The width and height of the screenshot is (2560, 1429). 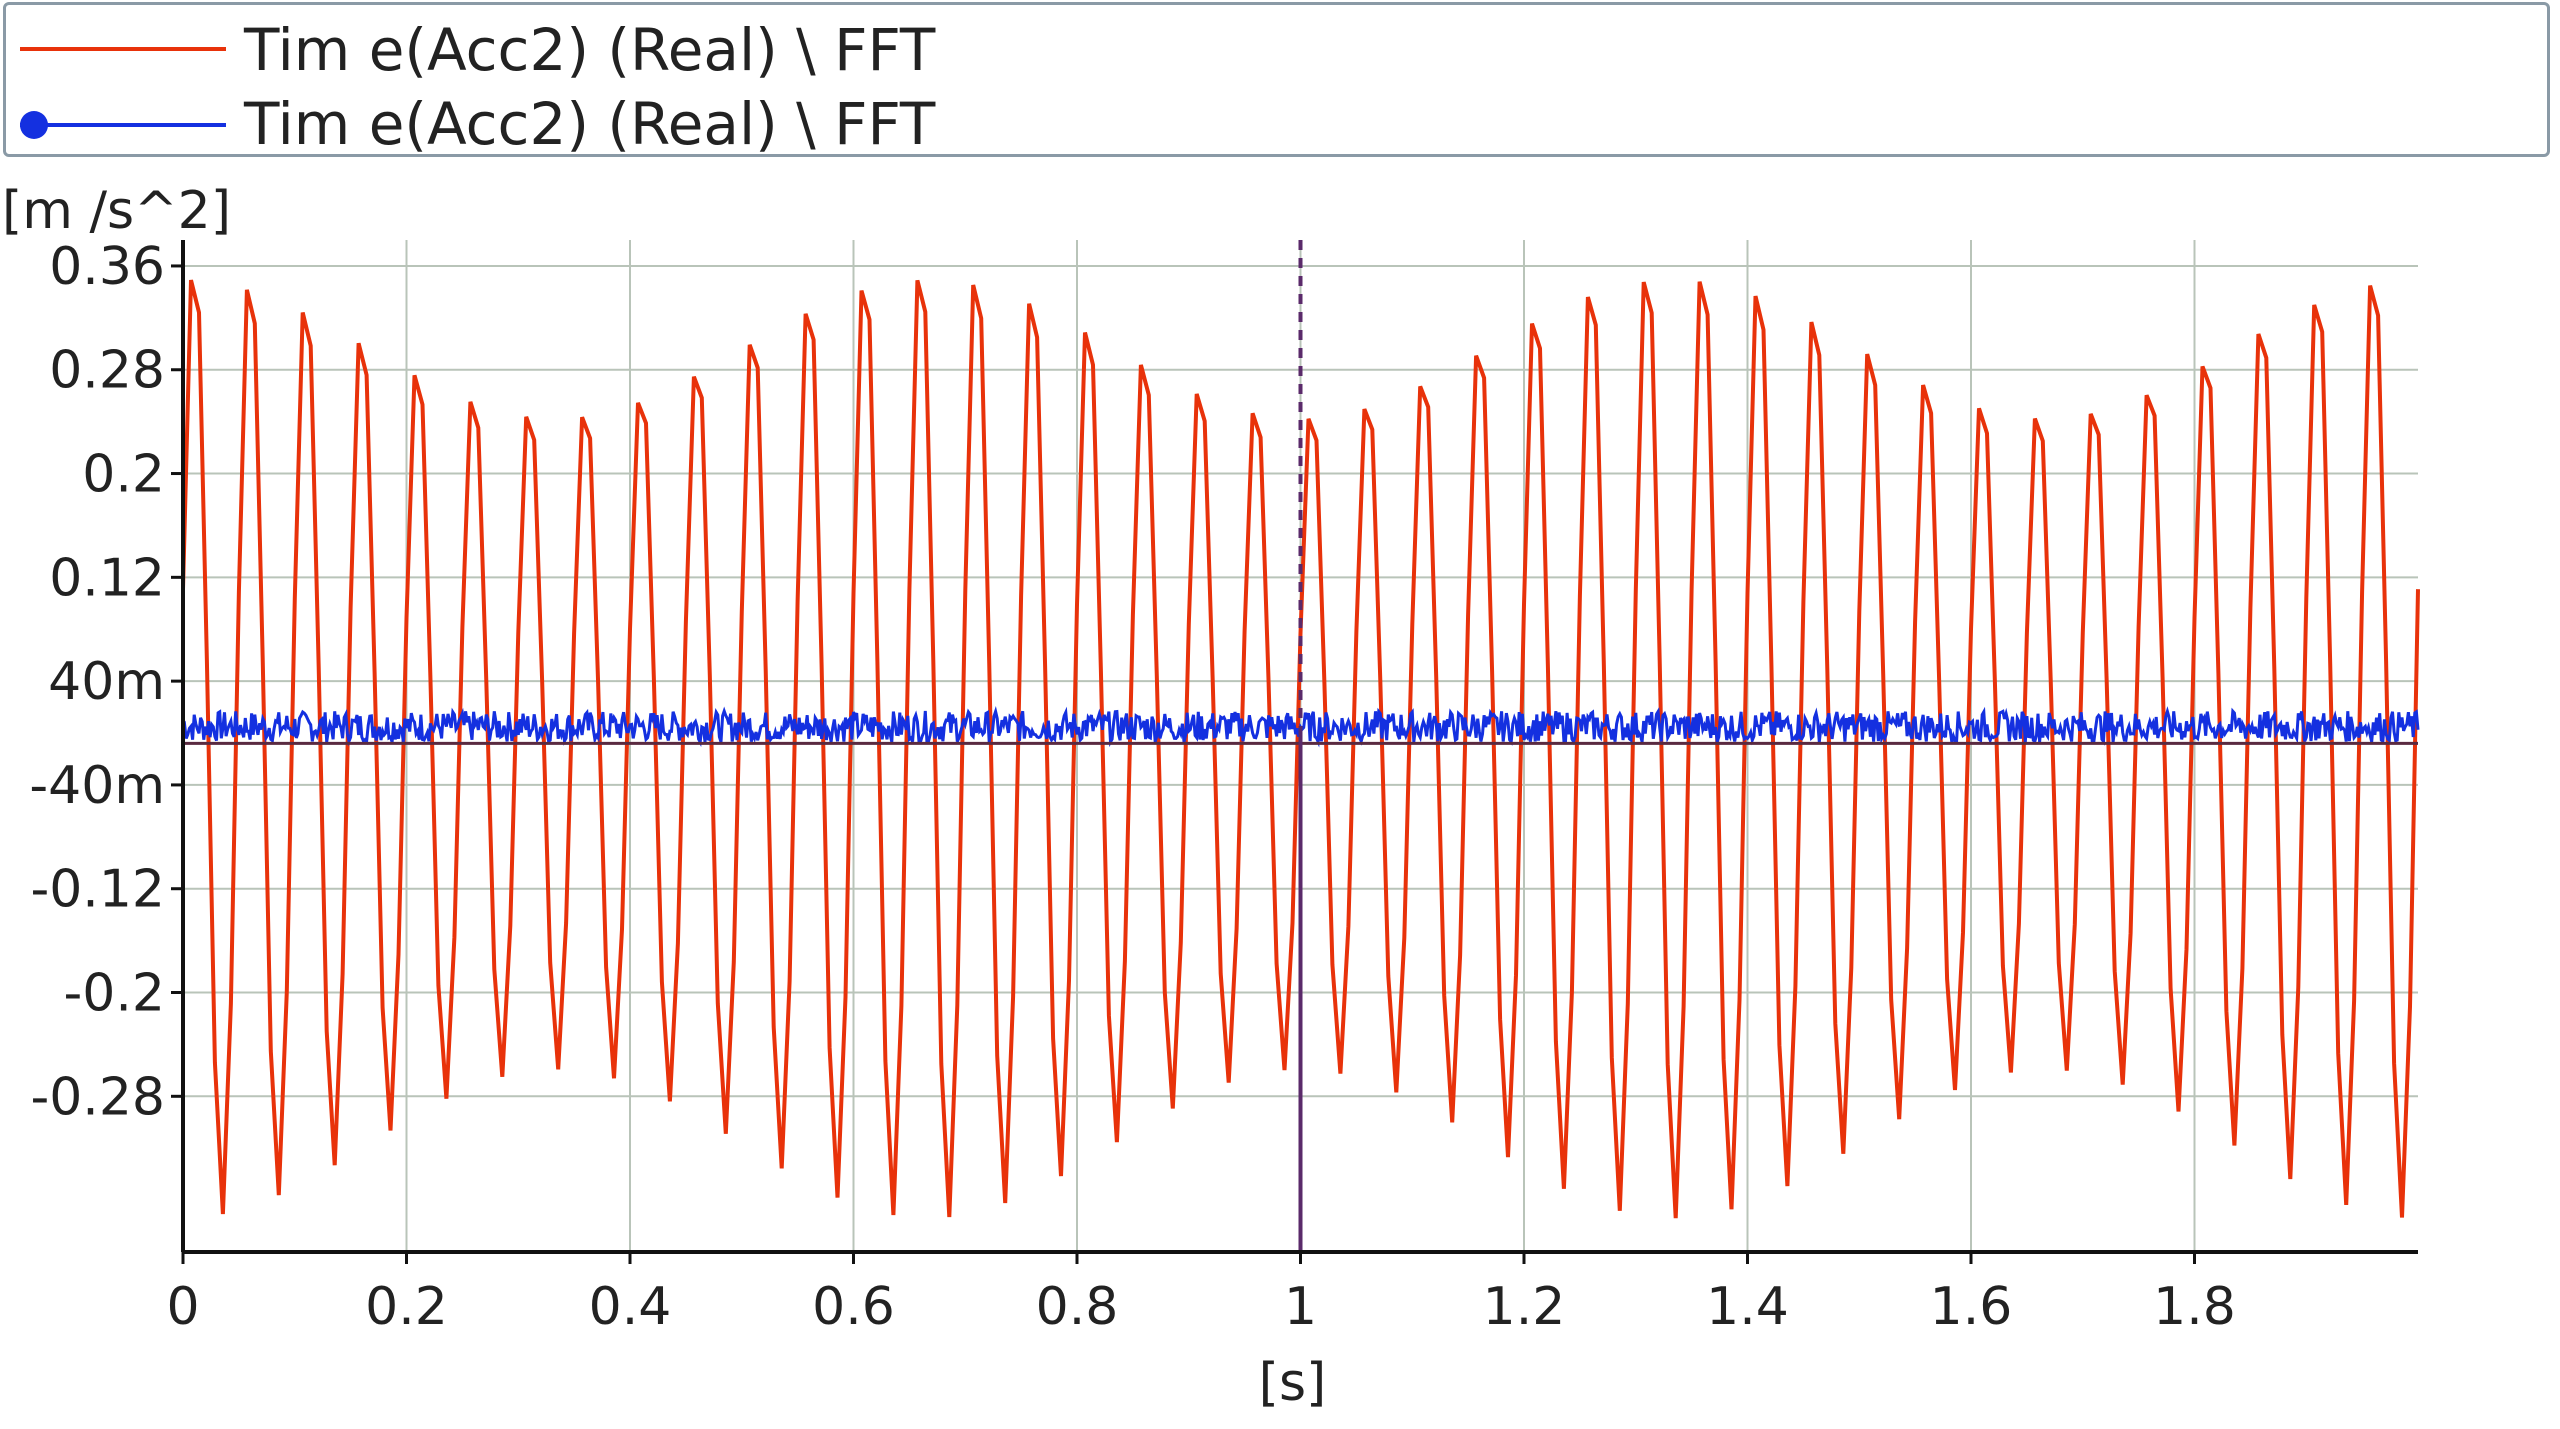 I want to click on x-tick-label: 0.6, so click(x=853, y=1307).